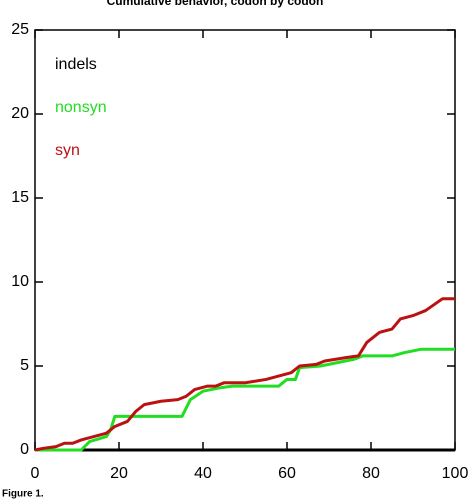 The image size is (474, 504). I want to click on x-tick-label: 0, so click(35, 473).